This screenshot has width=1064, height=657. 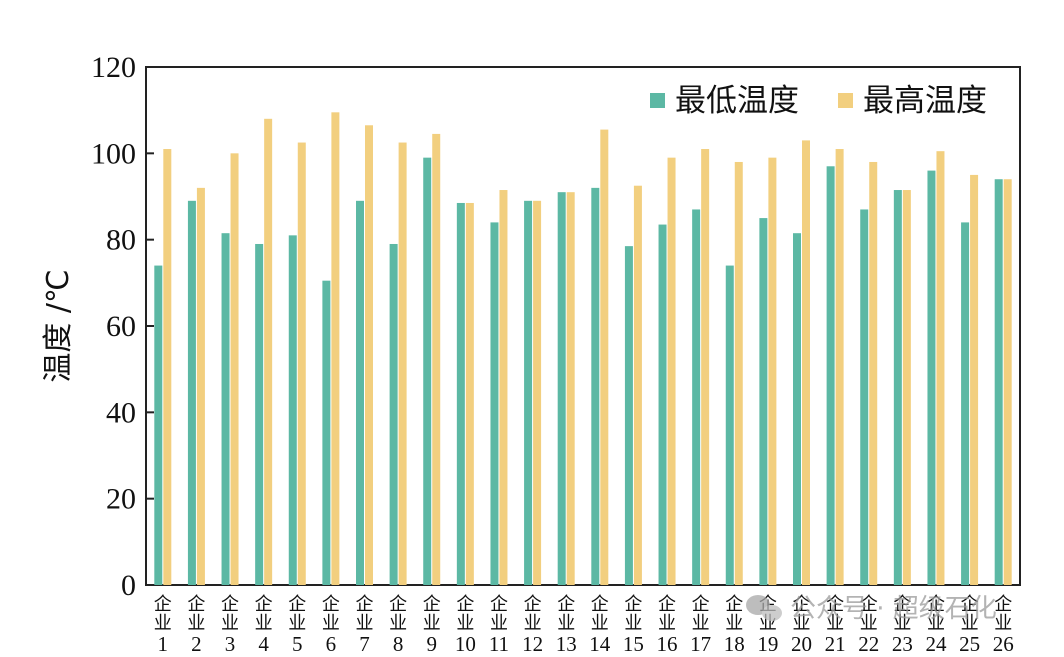 What do you see at coordinates (936, 644) in the screenshot?
I see `x-tick-number: 24` at bounding box center [936, 644].